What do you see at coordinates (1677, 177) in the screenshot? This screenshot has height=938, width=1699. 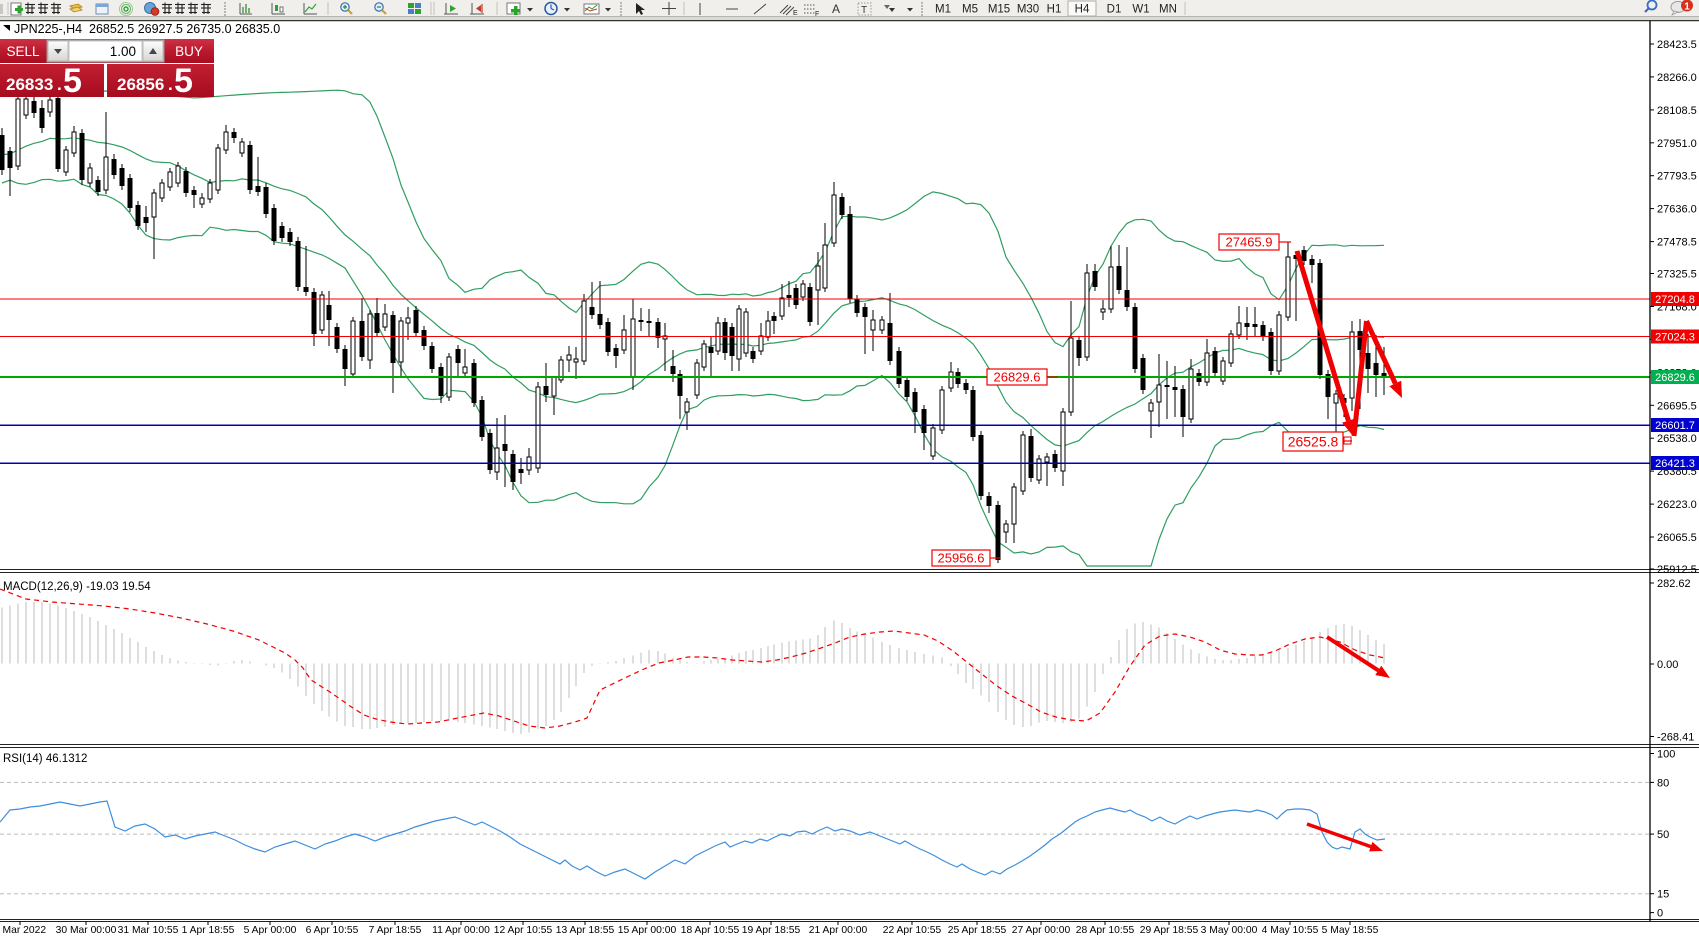 I see `svg-text: 27793.5` at bounding box center [1677, 177].